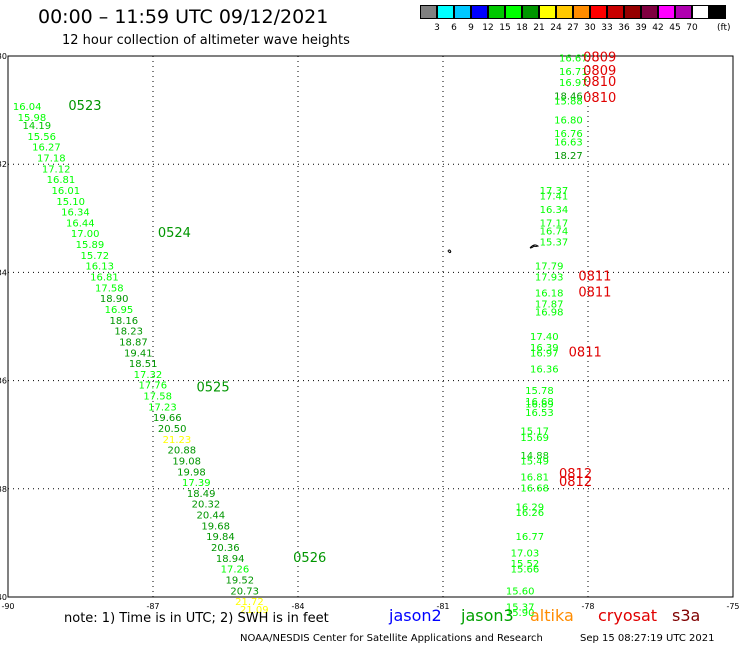 The width and height of the screenshot is (740, 650). I want to click on wave-height-label: 17.26, so click(235, 570).